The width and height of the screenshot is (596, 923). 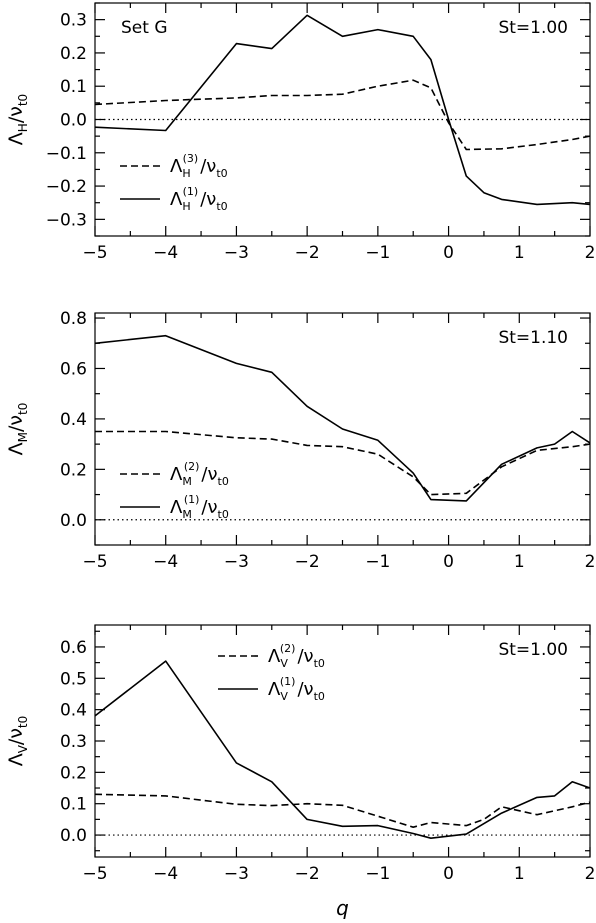 I want to click on set-annotation: Set G, so click(x=144, y=28).